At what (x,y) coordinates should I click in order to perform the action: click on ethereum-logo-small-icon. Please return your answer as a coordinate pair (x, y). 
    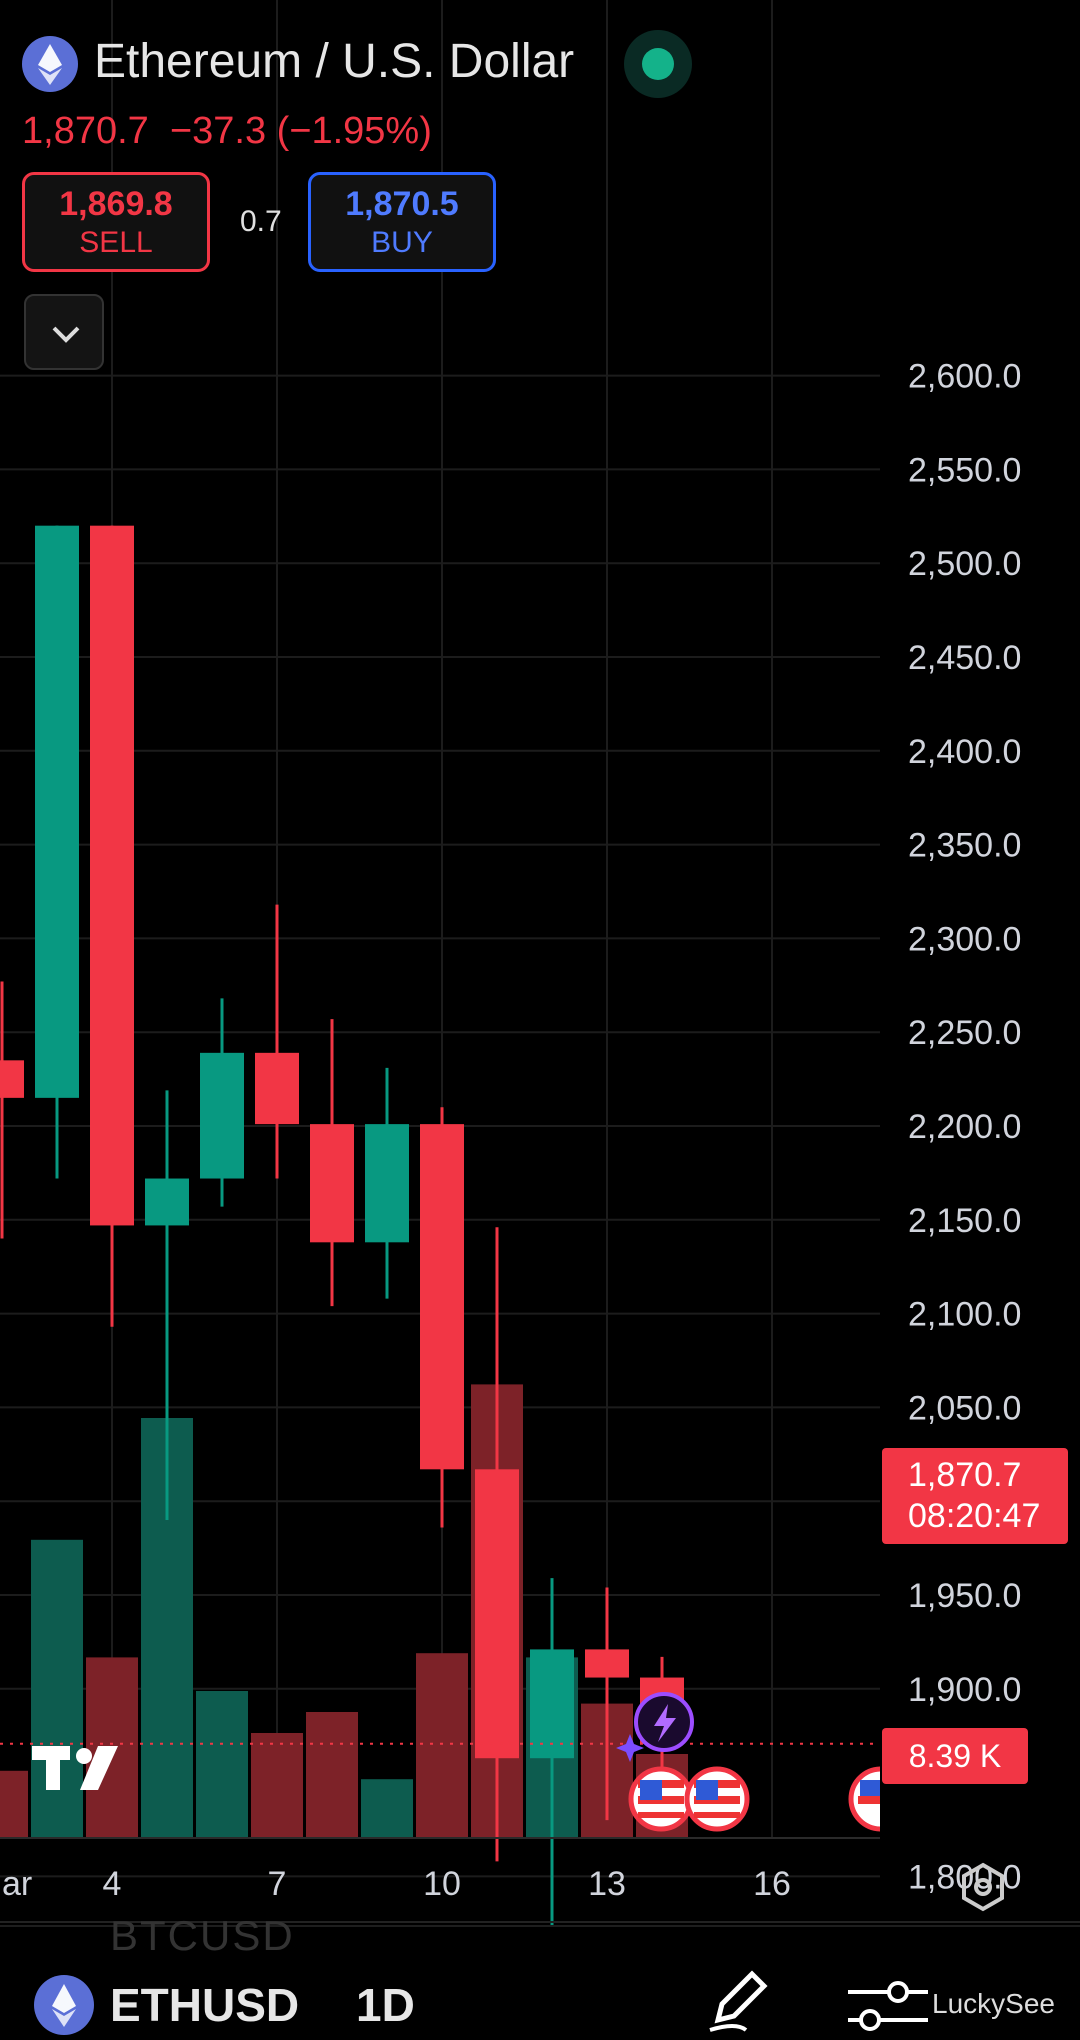
    Looking at the image, I should click on (64, 2005).